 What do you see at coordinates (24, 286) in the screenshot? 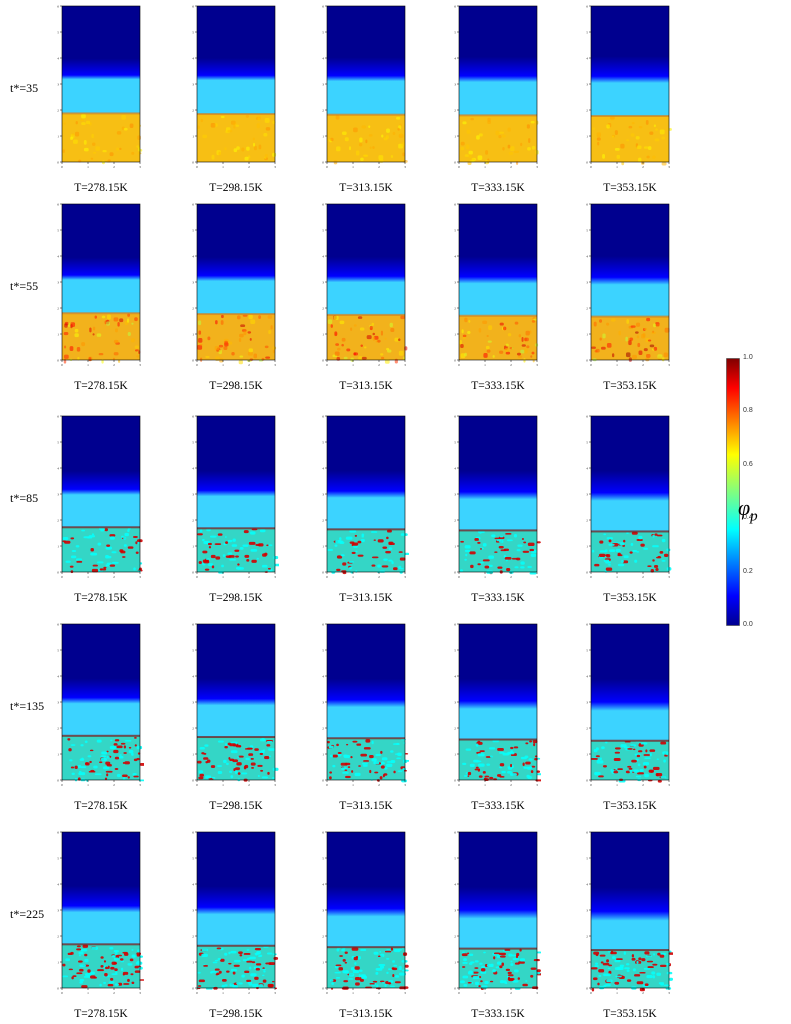
I see `row-label: t*=55` at bounding box center [24, 286].